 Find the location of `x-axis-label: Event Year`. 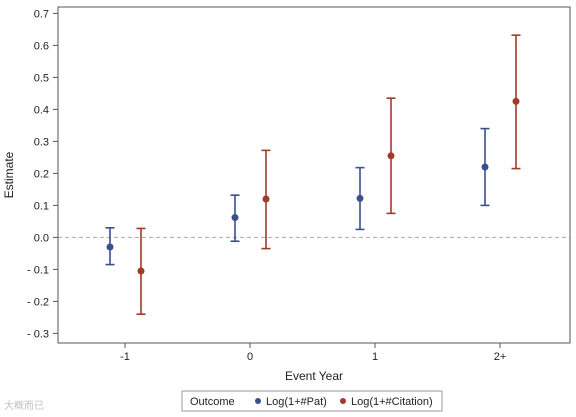

x-axis-label: Event Year is located at coordinates (314, 376).